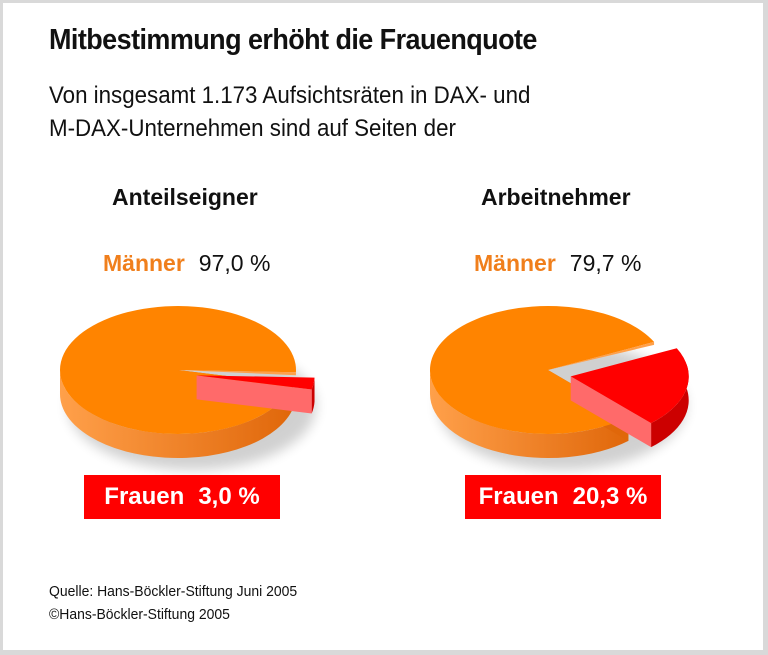 The width and height of the screenshot is (768, 655). I want to click on women-value: 3,0 %, so click(229, 496).